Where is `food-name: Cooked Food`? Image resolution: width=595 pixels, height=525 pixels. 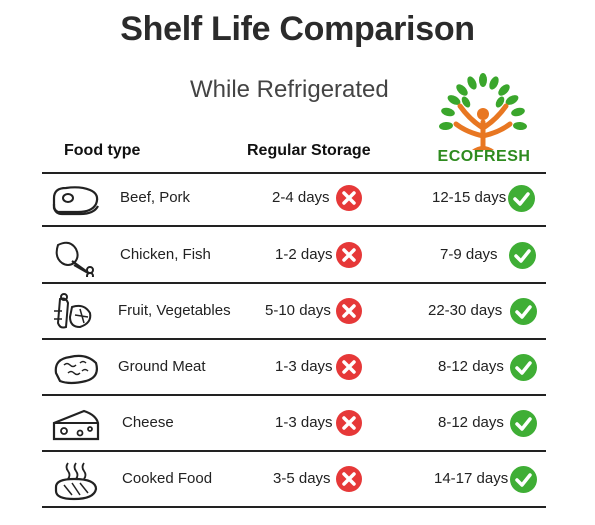
food-name: Cooked Food is located at coordinates (167, 478).